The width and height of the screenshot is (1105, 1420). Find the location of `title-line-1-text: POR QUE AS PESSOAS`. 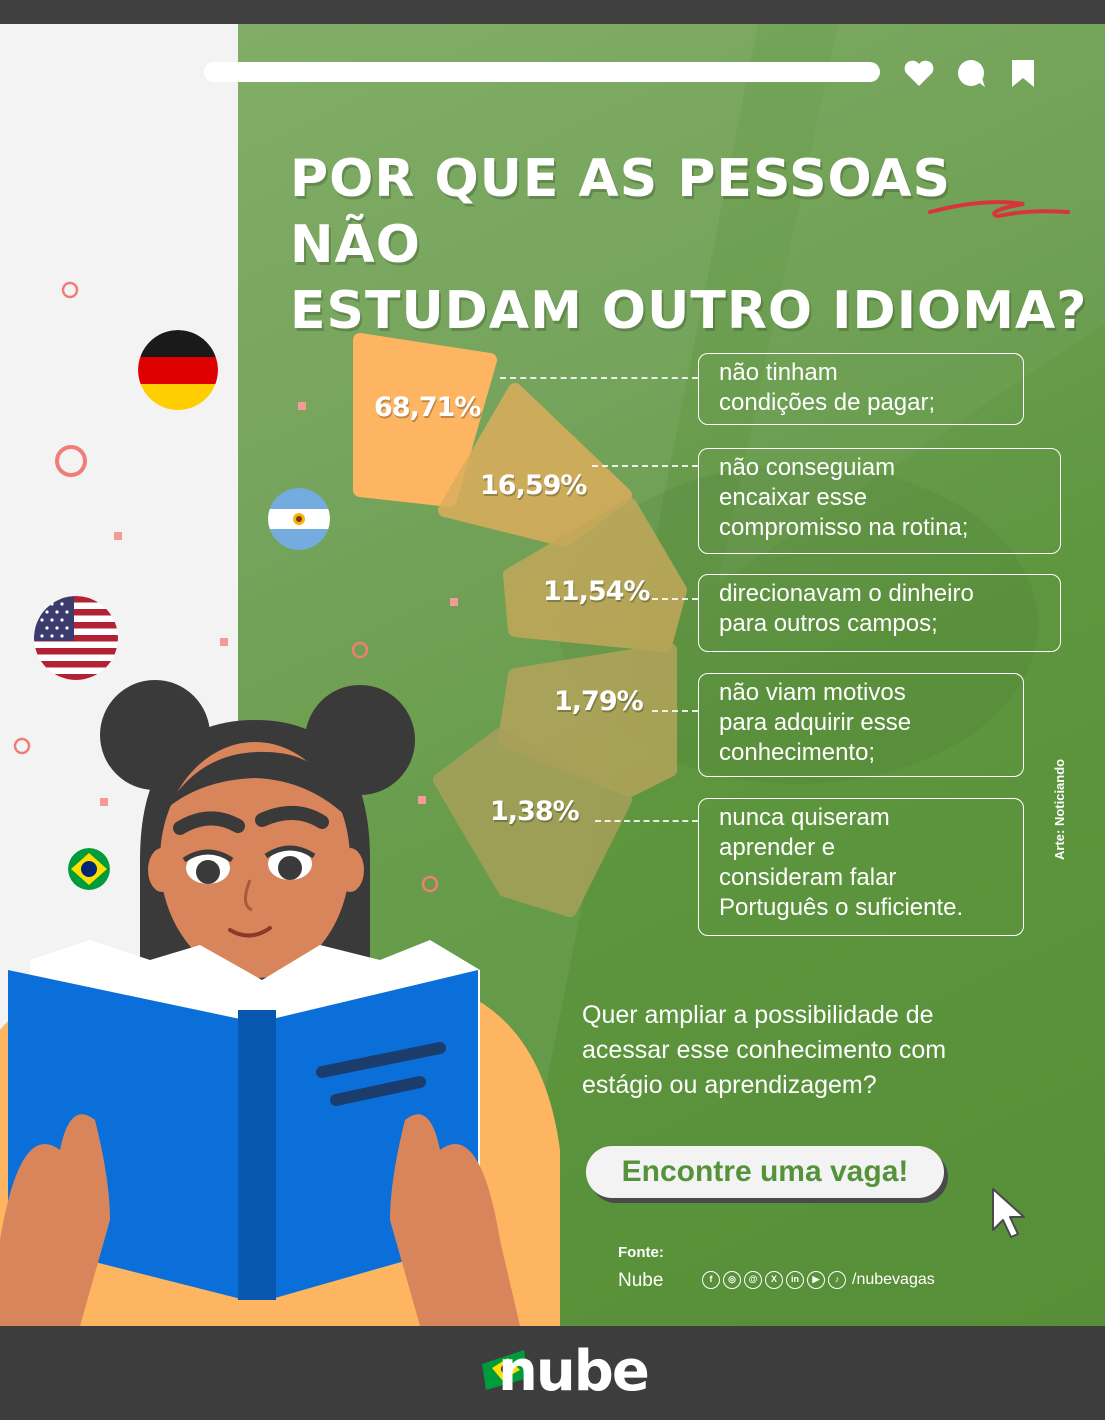

title-line-1-text: POR QUE AS PESSOAS is located at coordinates (621, 179).